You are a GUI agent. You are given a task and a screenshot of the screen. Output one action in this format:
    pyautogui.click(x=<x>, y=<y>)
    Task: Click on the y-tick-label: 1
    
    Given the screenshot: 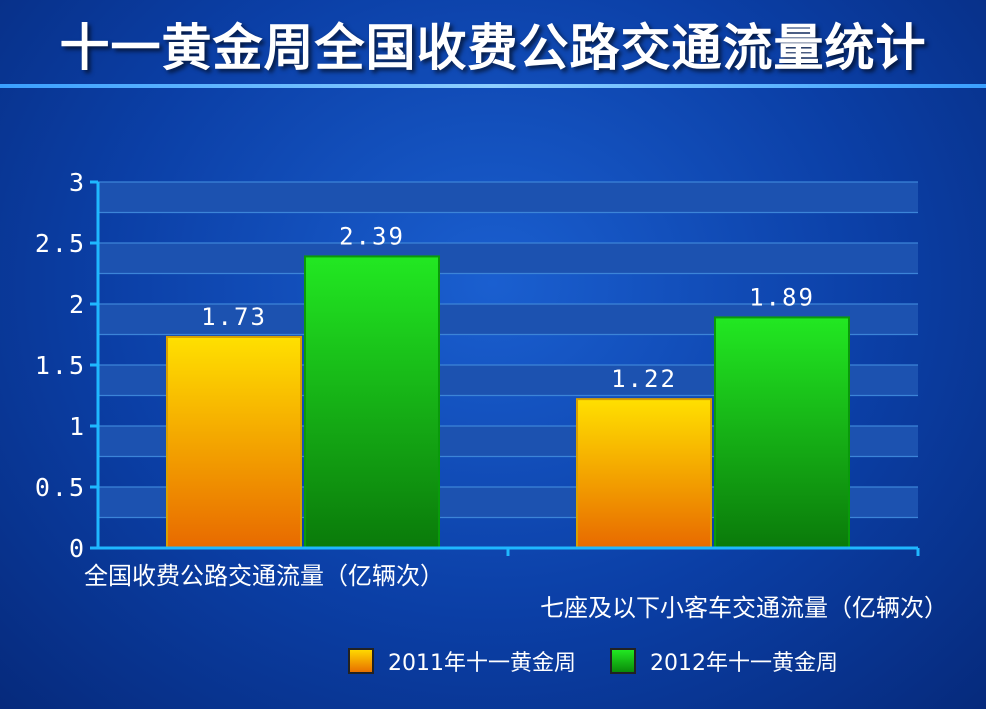 What is the action you would take?
    pyautogui.click(x=77, y=426)
    